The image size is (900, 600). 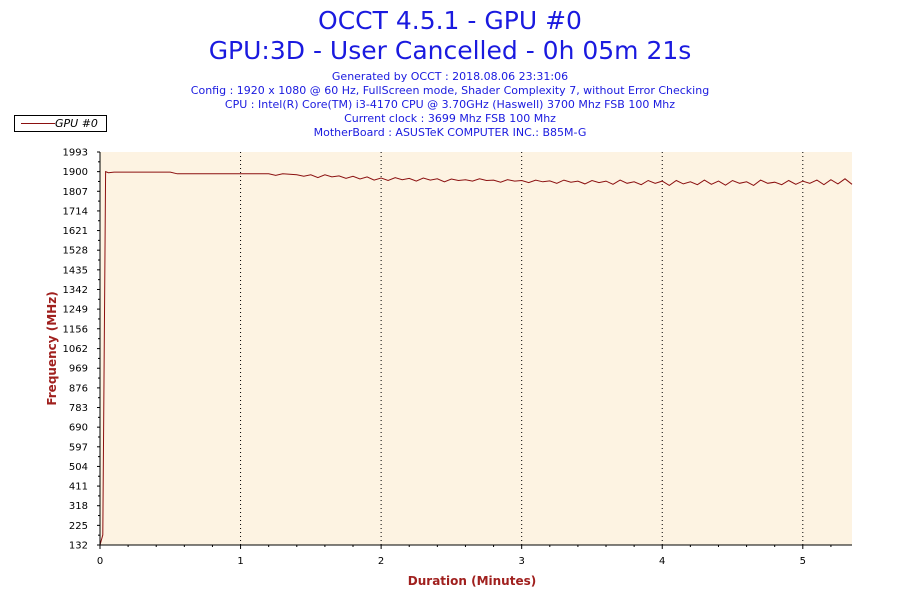 What do you see at coordinates (75, 211) in the screenshot?
I see `y-tick-label: 1714` at bounding box center [75, 211].